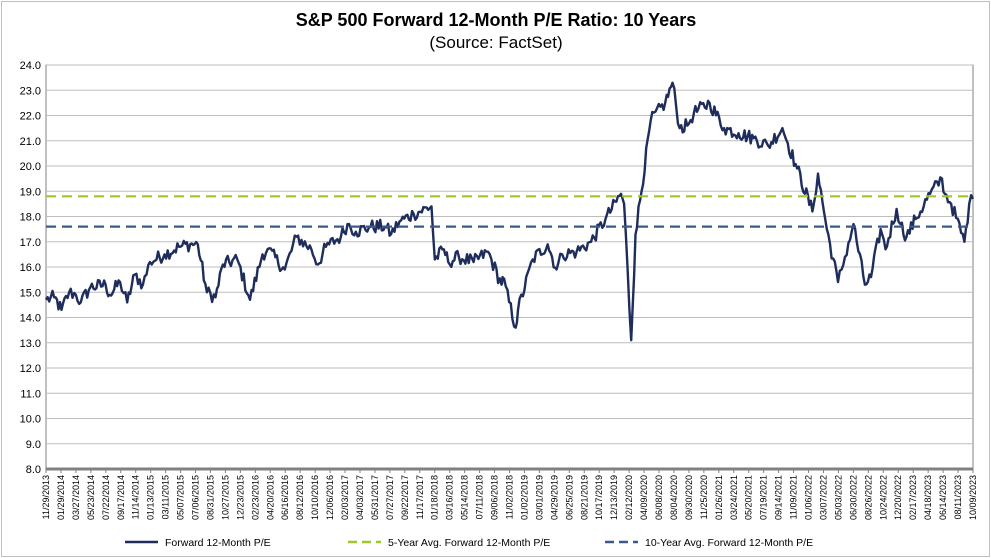 This screenshot has height=558, width=991. What do you see at coordinates (61, 497) in the screenshot?
I see `x-tick-label: 01/29/2014` at bounding box center [61, 497].